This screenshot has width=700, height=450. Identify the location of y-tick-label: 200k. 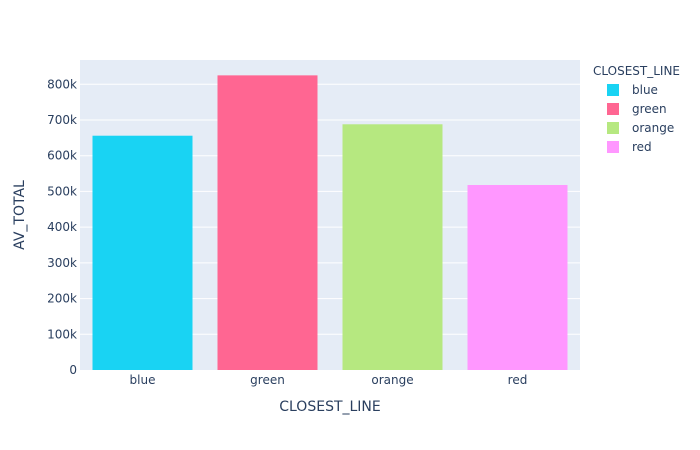
(62, 299).